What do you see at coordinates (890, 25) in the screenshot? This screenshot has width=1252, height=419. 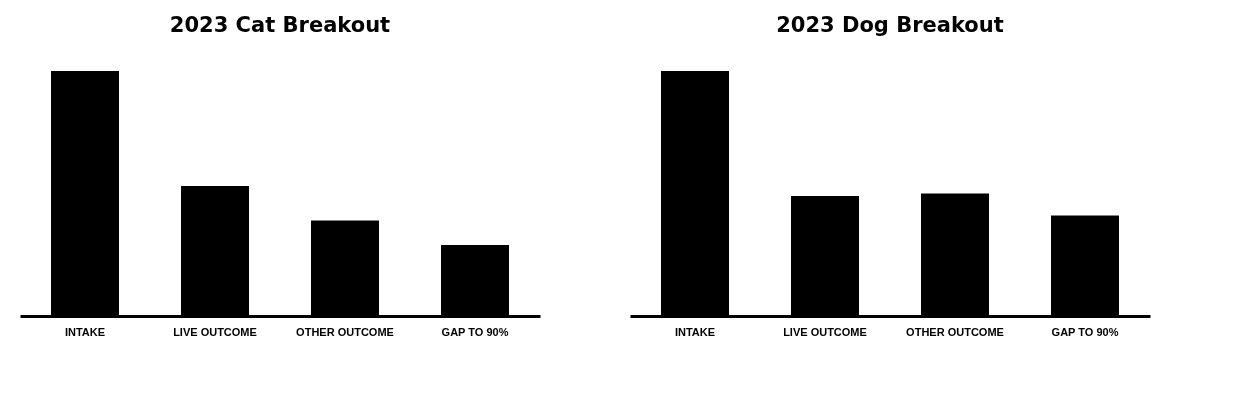 I see `chart-title: 2023 Dog Breakout` at bounding box center [890, 25].